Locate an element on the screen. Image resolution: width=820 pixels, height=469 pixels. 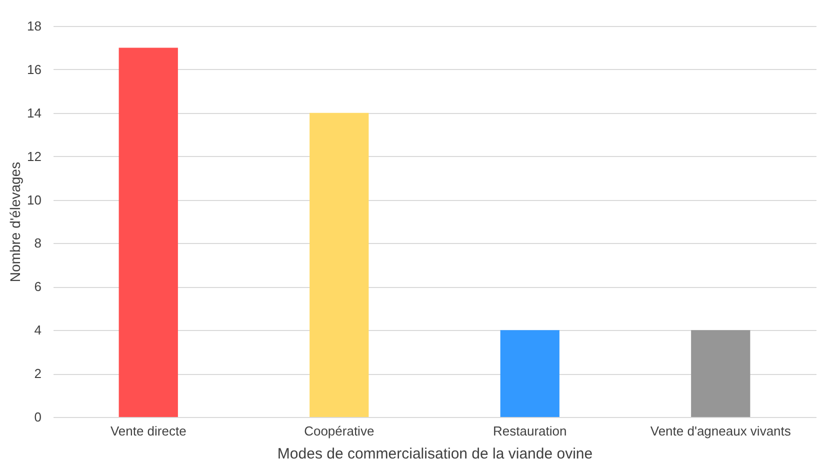
y-tick-label: 6 is located at coordinates (38, 286).